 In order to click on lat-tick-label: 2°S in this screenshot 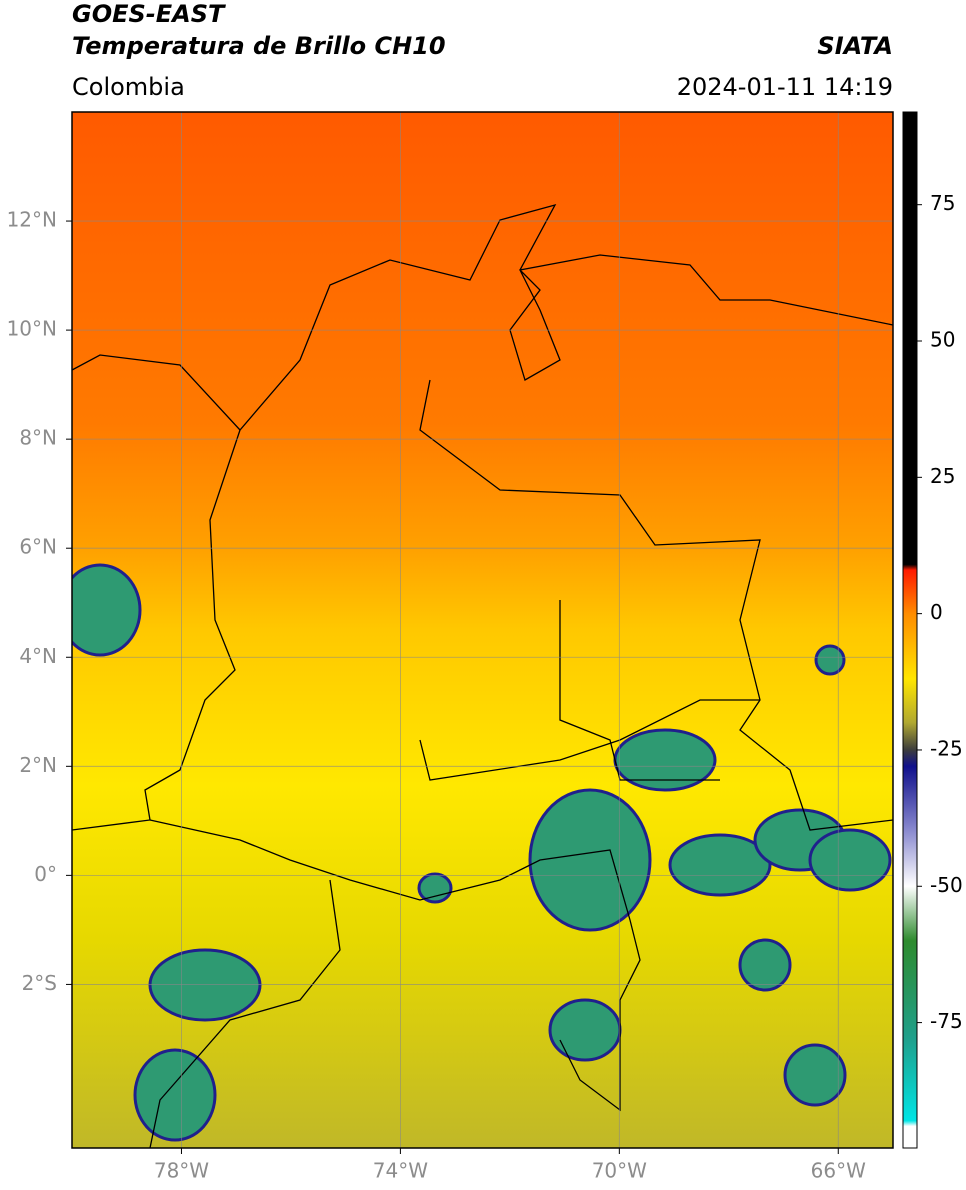, I will do `click(39, 983)`.